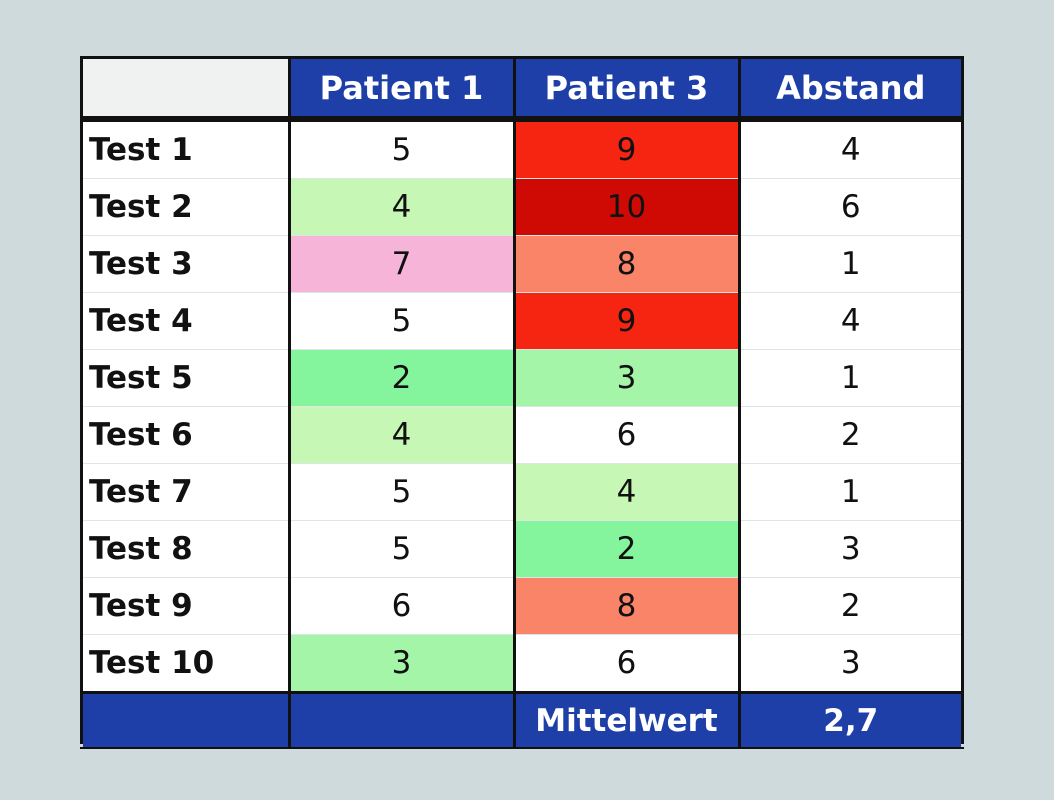  Describe the element at coordinates (625, 719) in the screenshot. I see `footer-label: Mittelwert` at that location.